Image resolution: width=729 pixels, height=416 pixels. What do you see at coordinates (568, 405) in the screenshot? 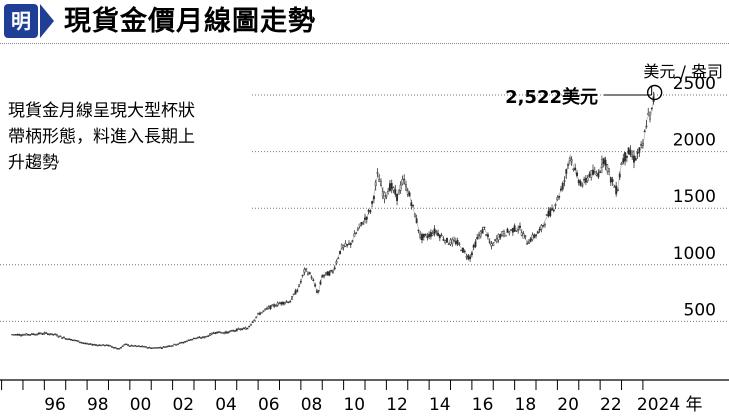
I see `x-tick-label: 20` at bounding box center [568, 405].